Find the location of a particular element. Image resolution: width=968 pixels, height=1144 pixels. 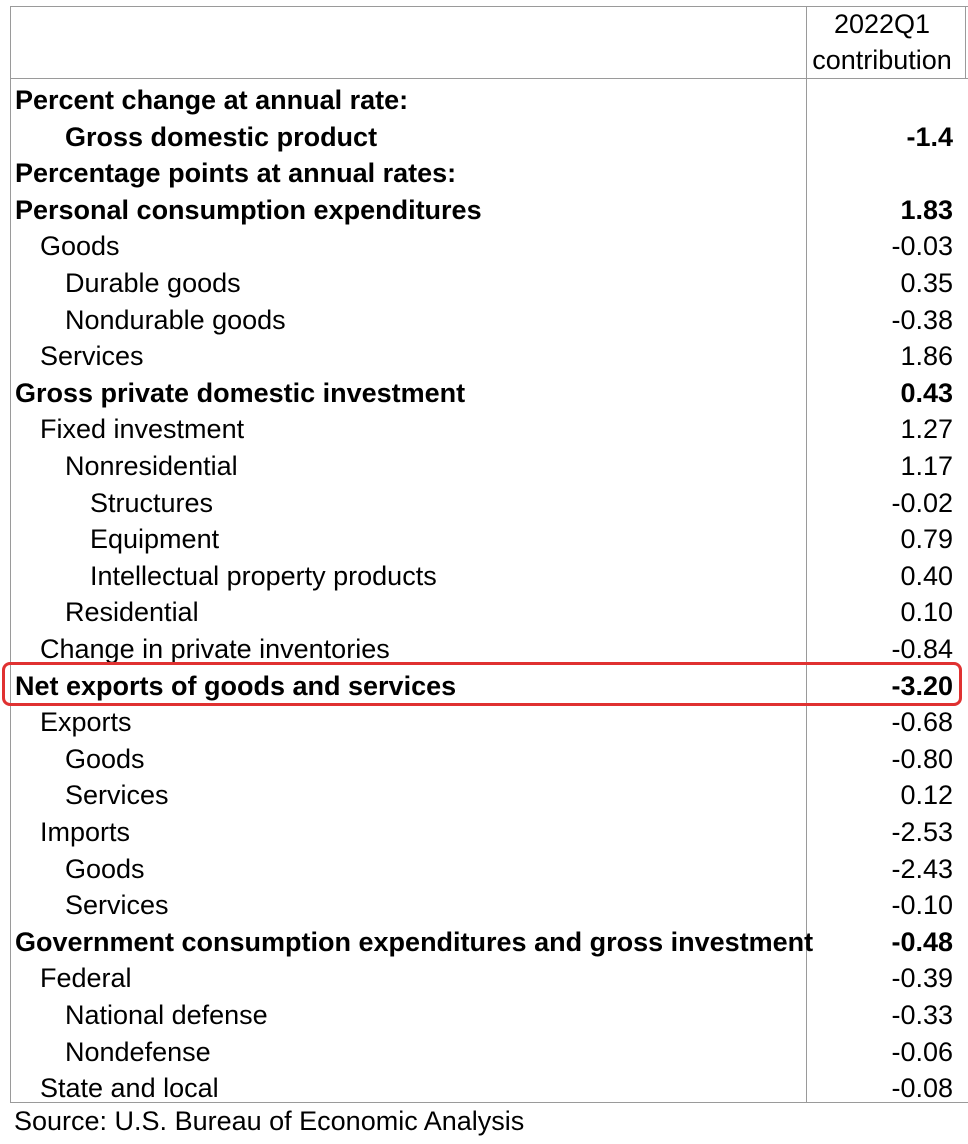

table-row: Equipment 0.79 is located at coordinates (488, 539).